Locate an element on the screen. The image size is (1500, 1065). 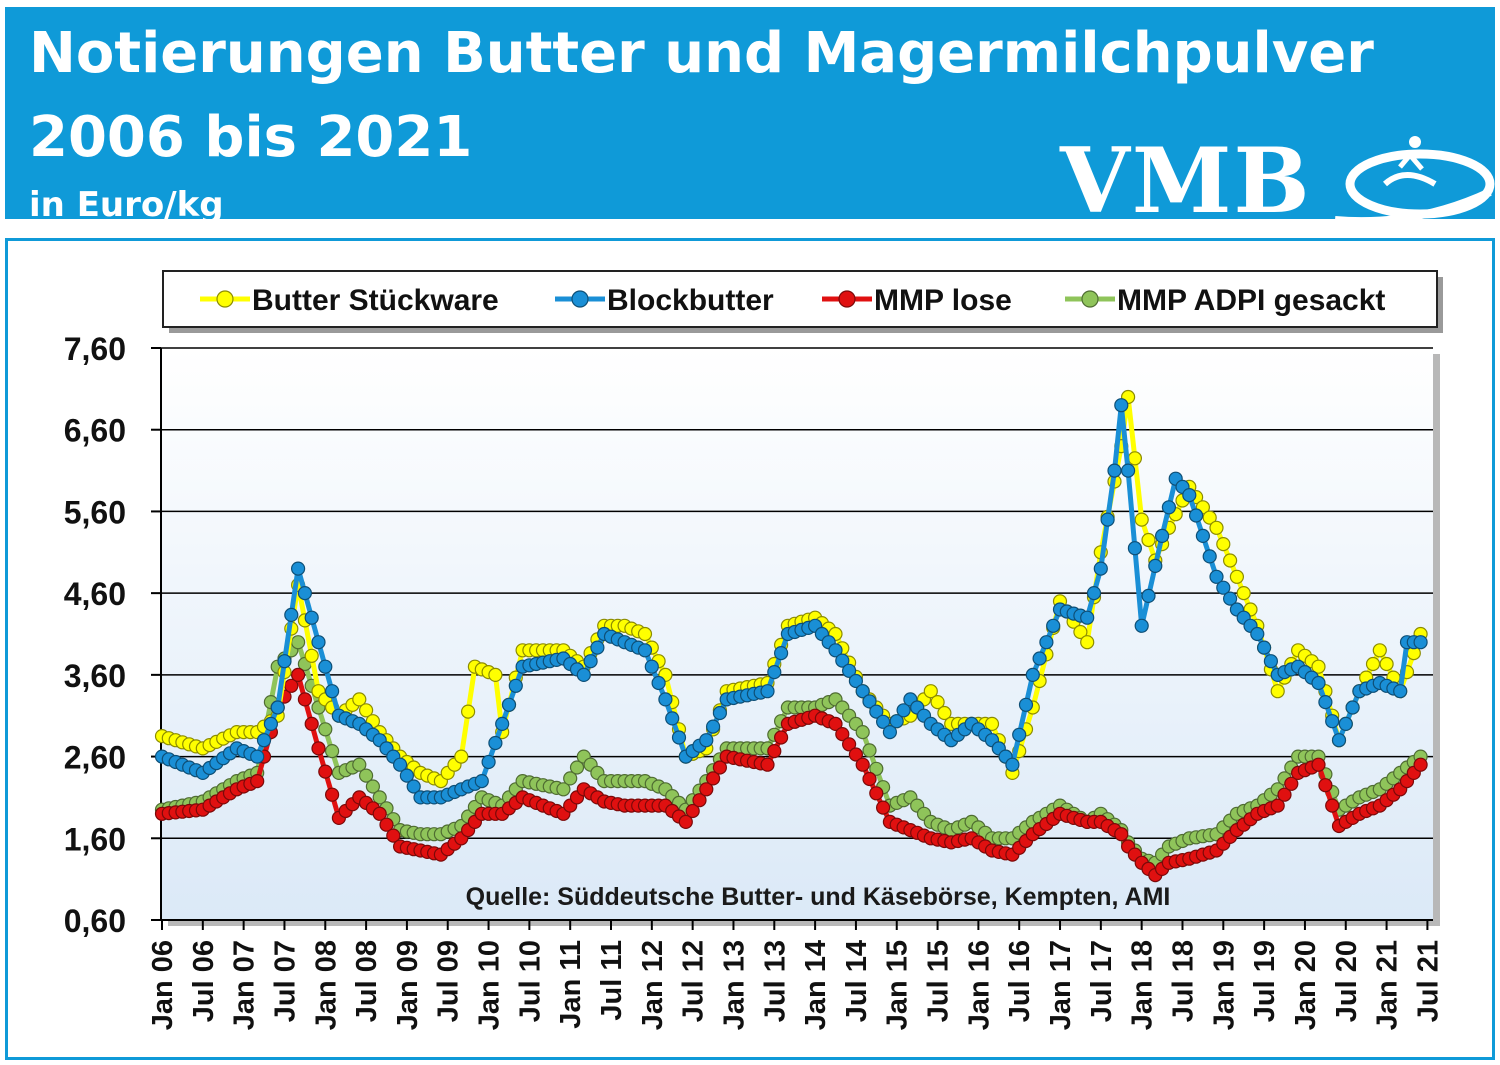
x-tick-label: Jul 14 is located at coordinates (857, 981).